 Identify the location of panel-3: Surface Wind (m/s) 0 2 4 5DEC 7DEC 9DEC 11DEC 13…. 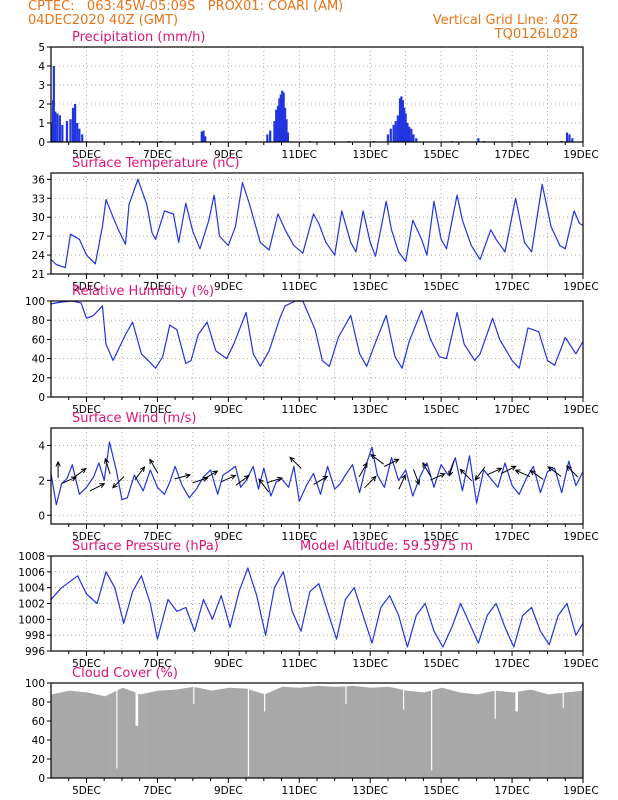
(318, 477).